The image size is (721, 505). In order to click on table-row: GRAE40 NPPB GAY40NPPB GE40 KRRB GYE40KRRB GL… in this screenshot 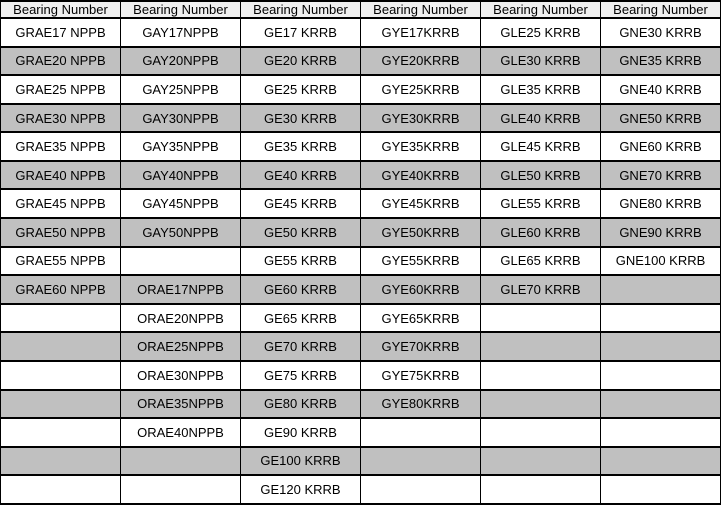, I will do `click(360, 175)`.